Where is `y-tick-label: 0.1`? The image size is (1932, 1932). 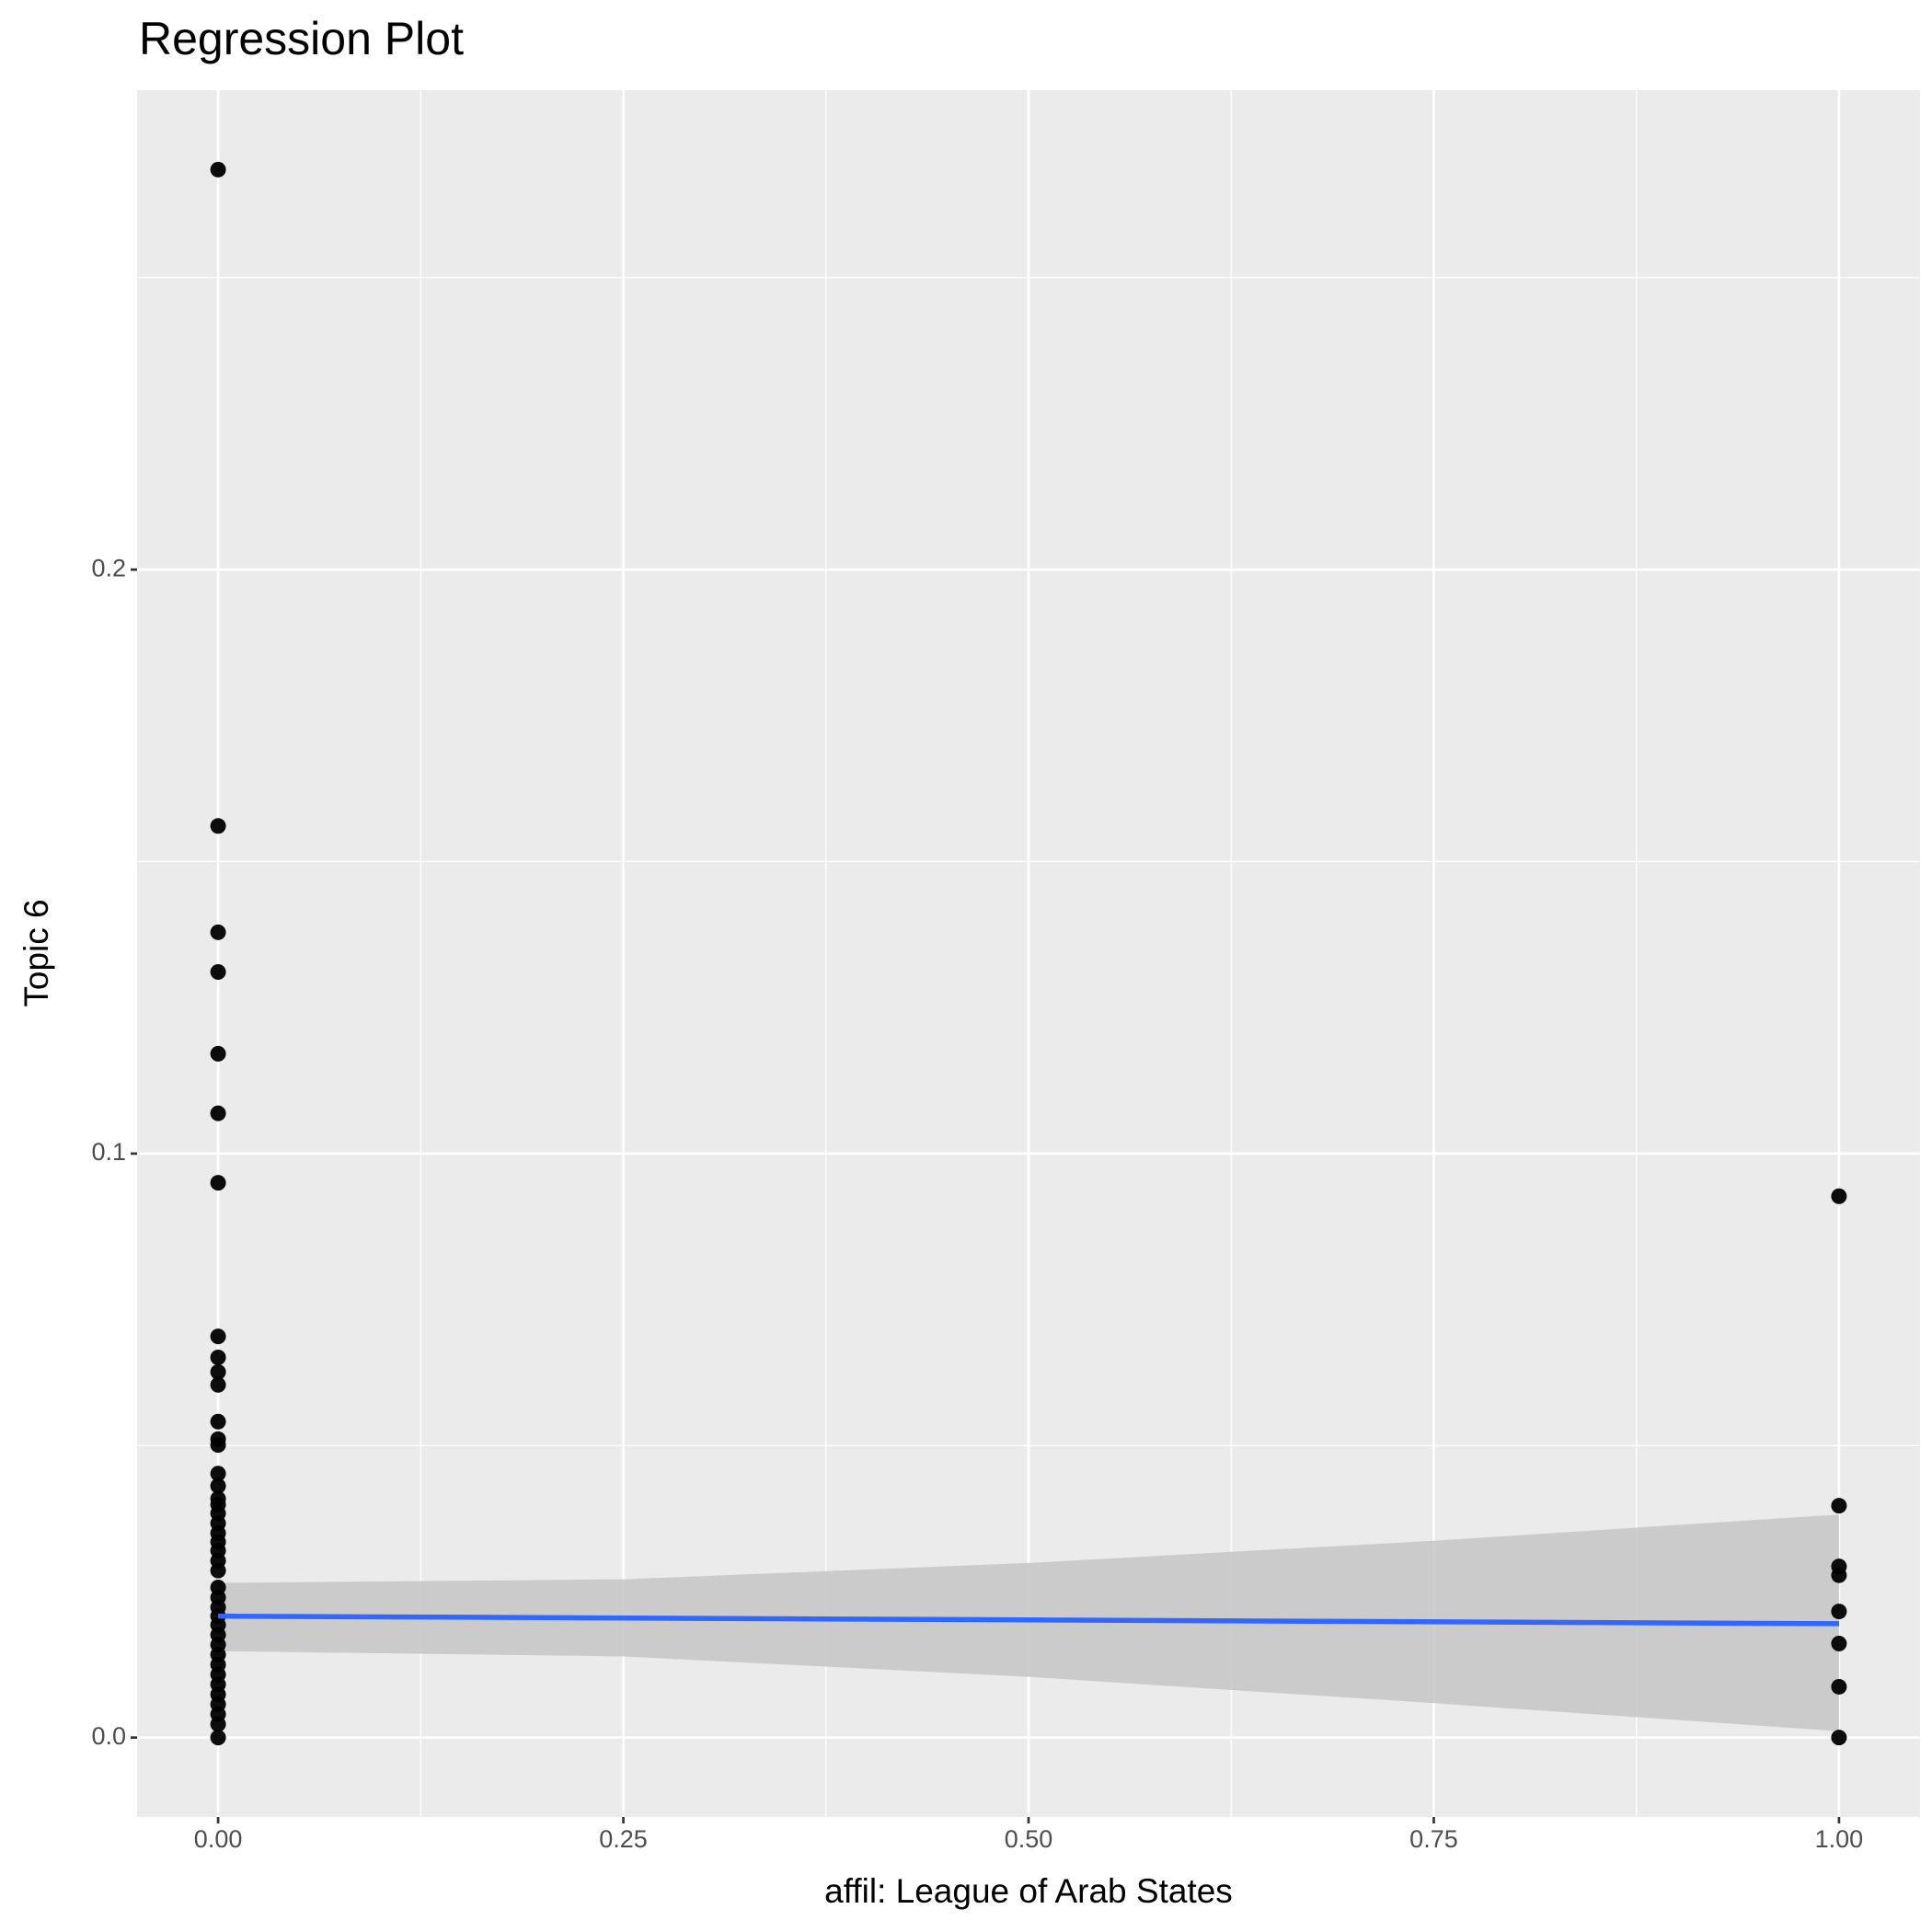 y-tick-label: 0.1 is located at coordinates (108, 1152).